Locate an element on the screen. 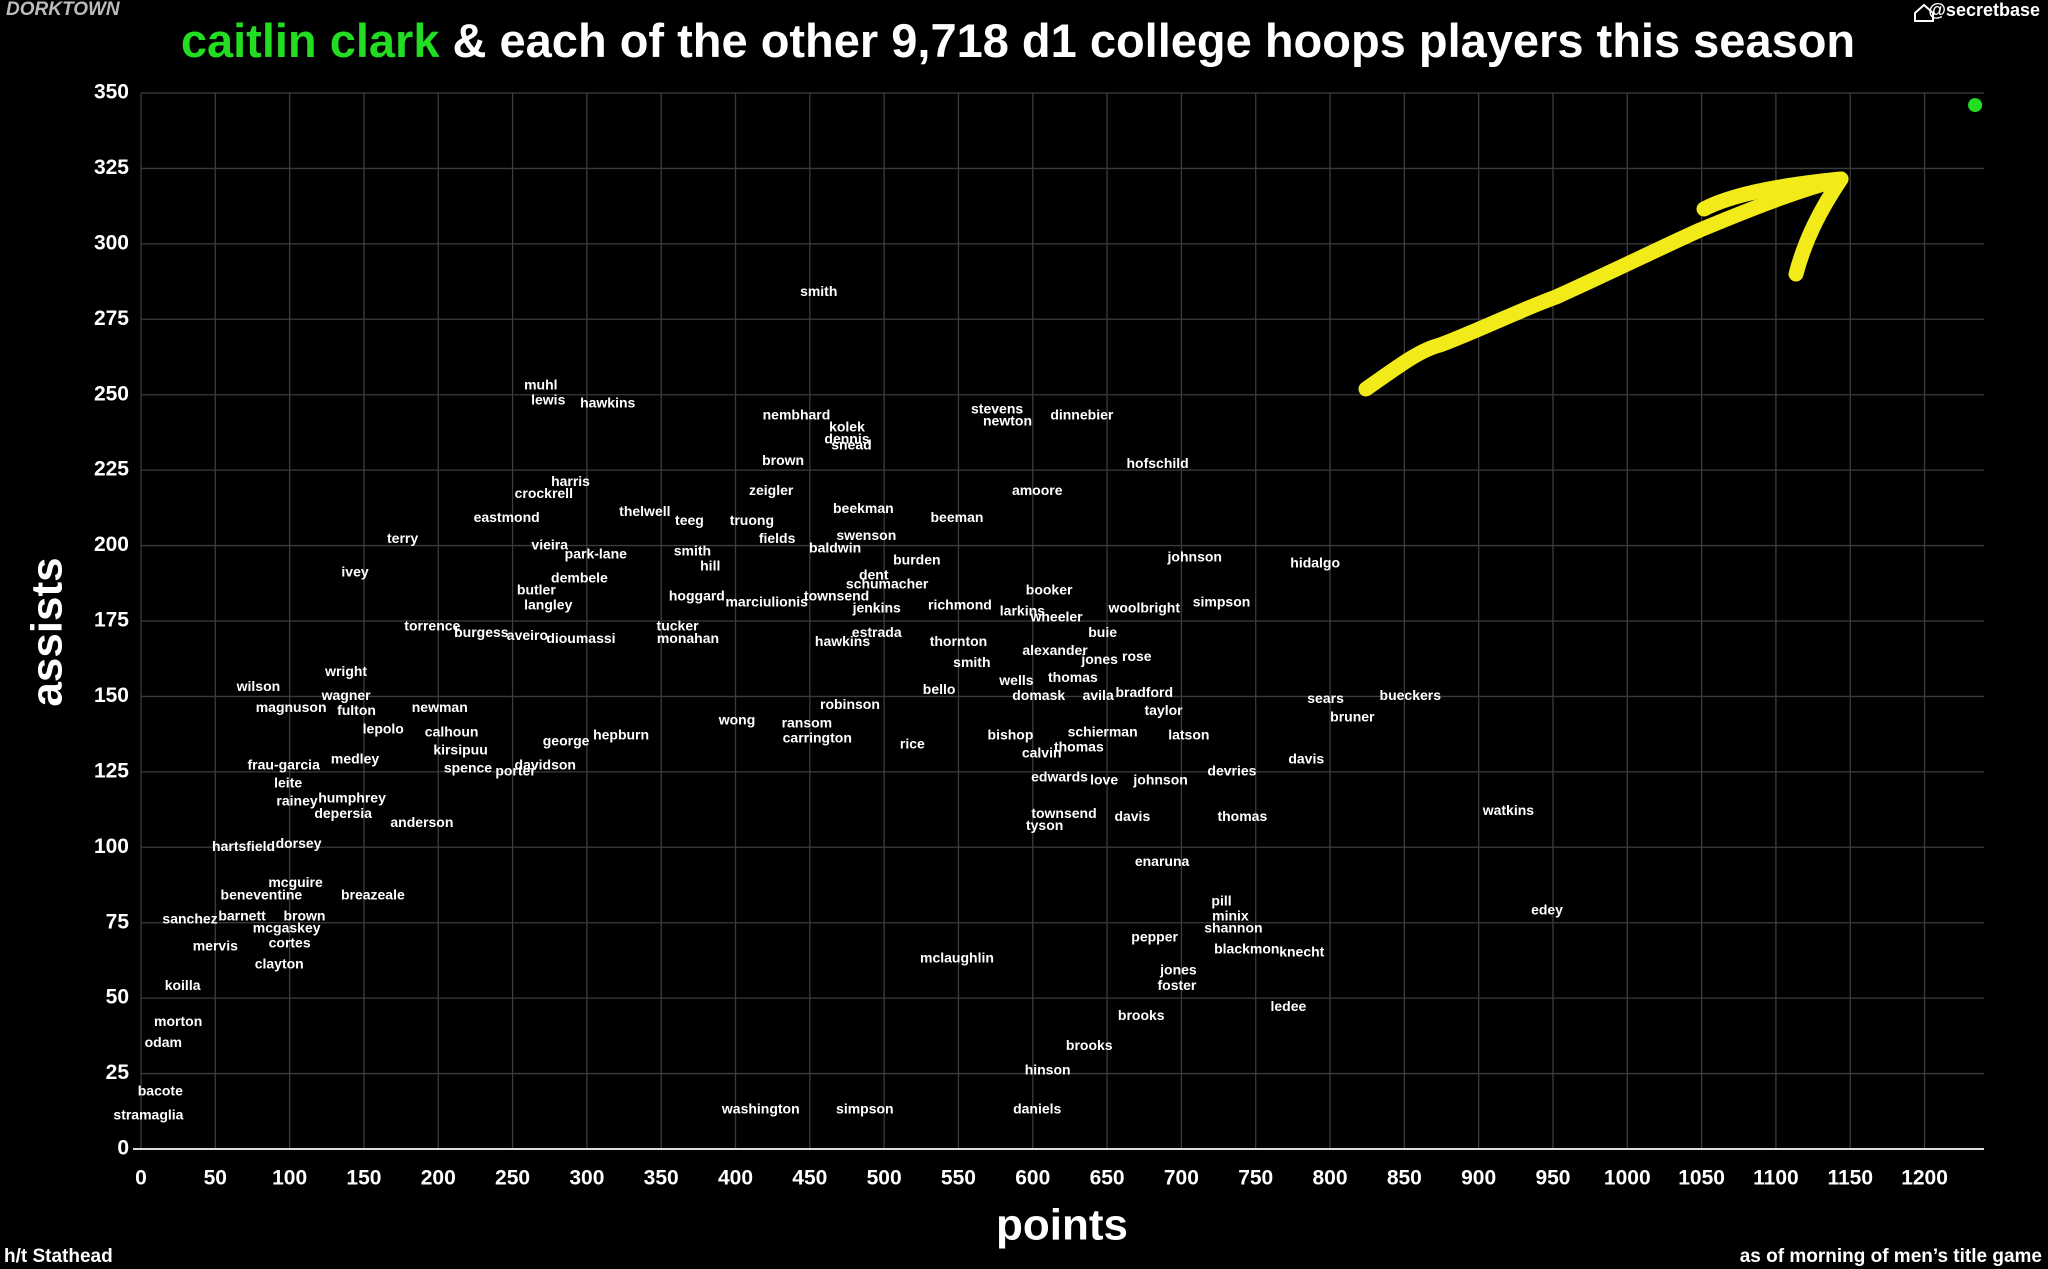 This screenshot has width=2048, height=1269. point-label: wong is located at coordinates (737, 719).